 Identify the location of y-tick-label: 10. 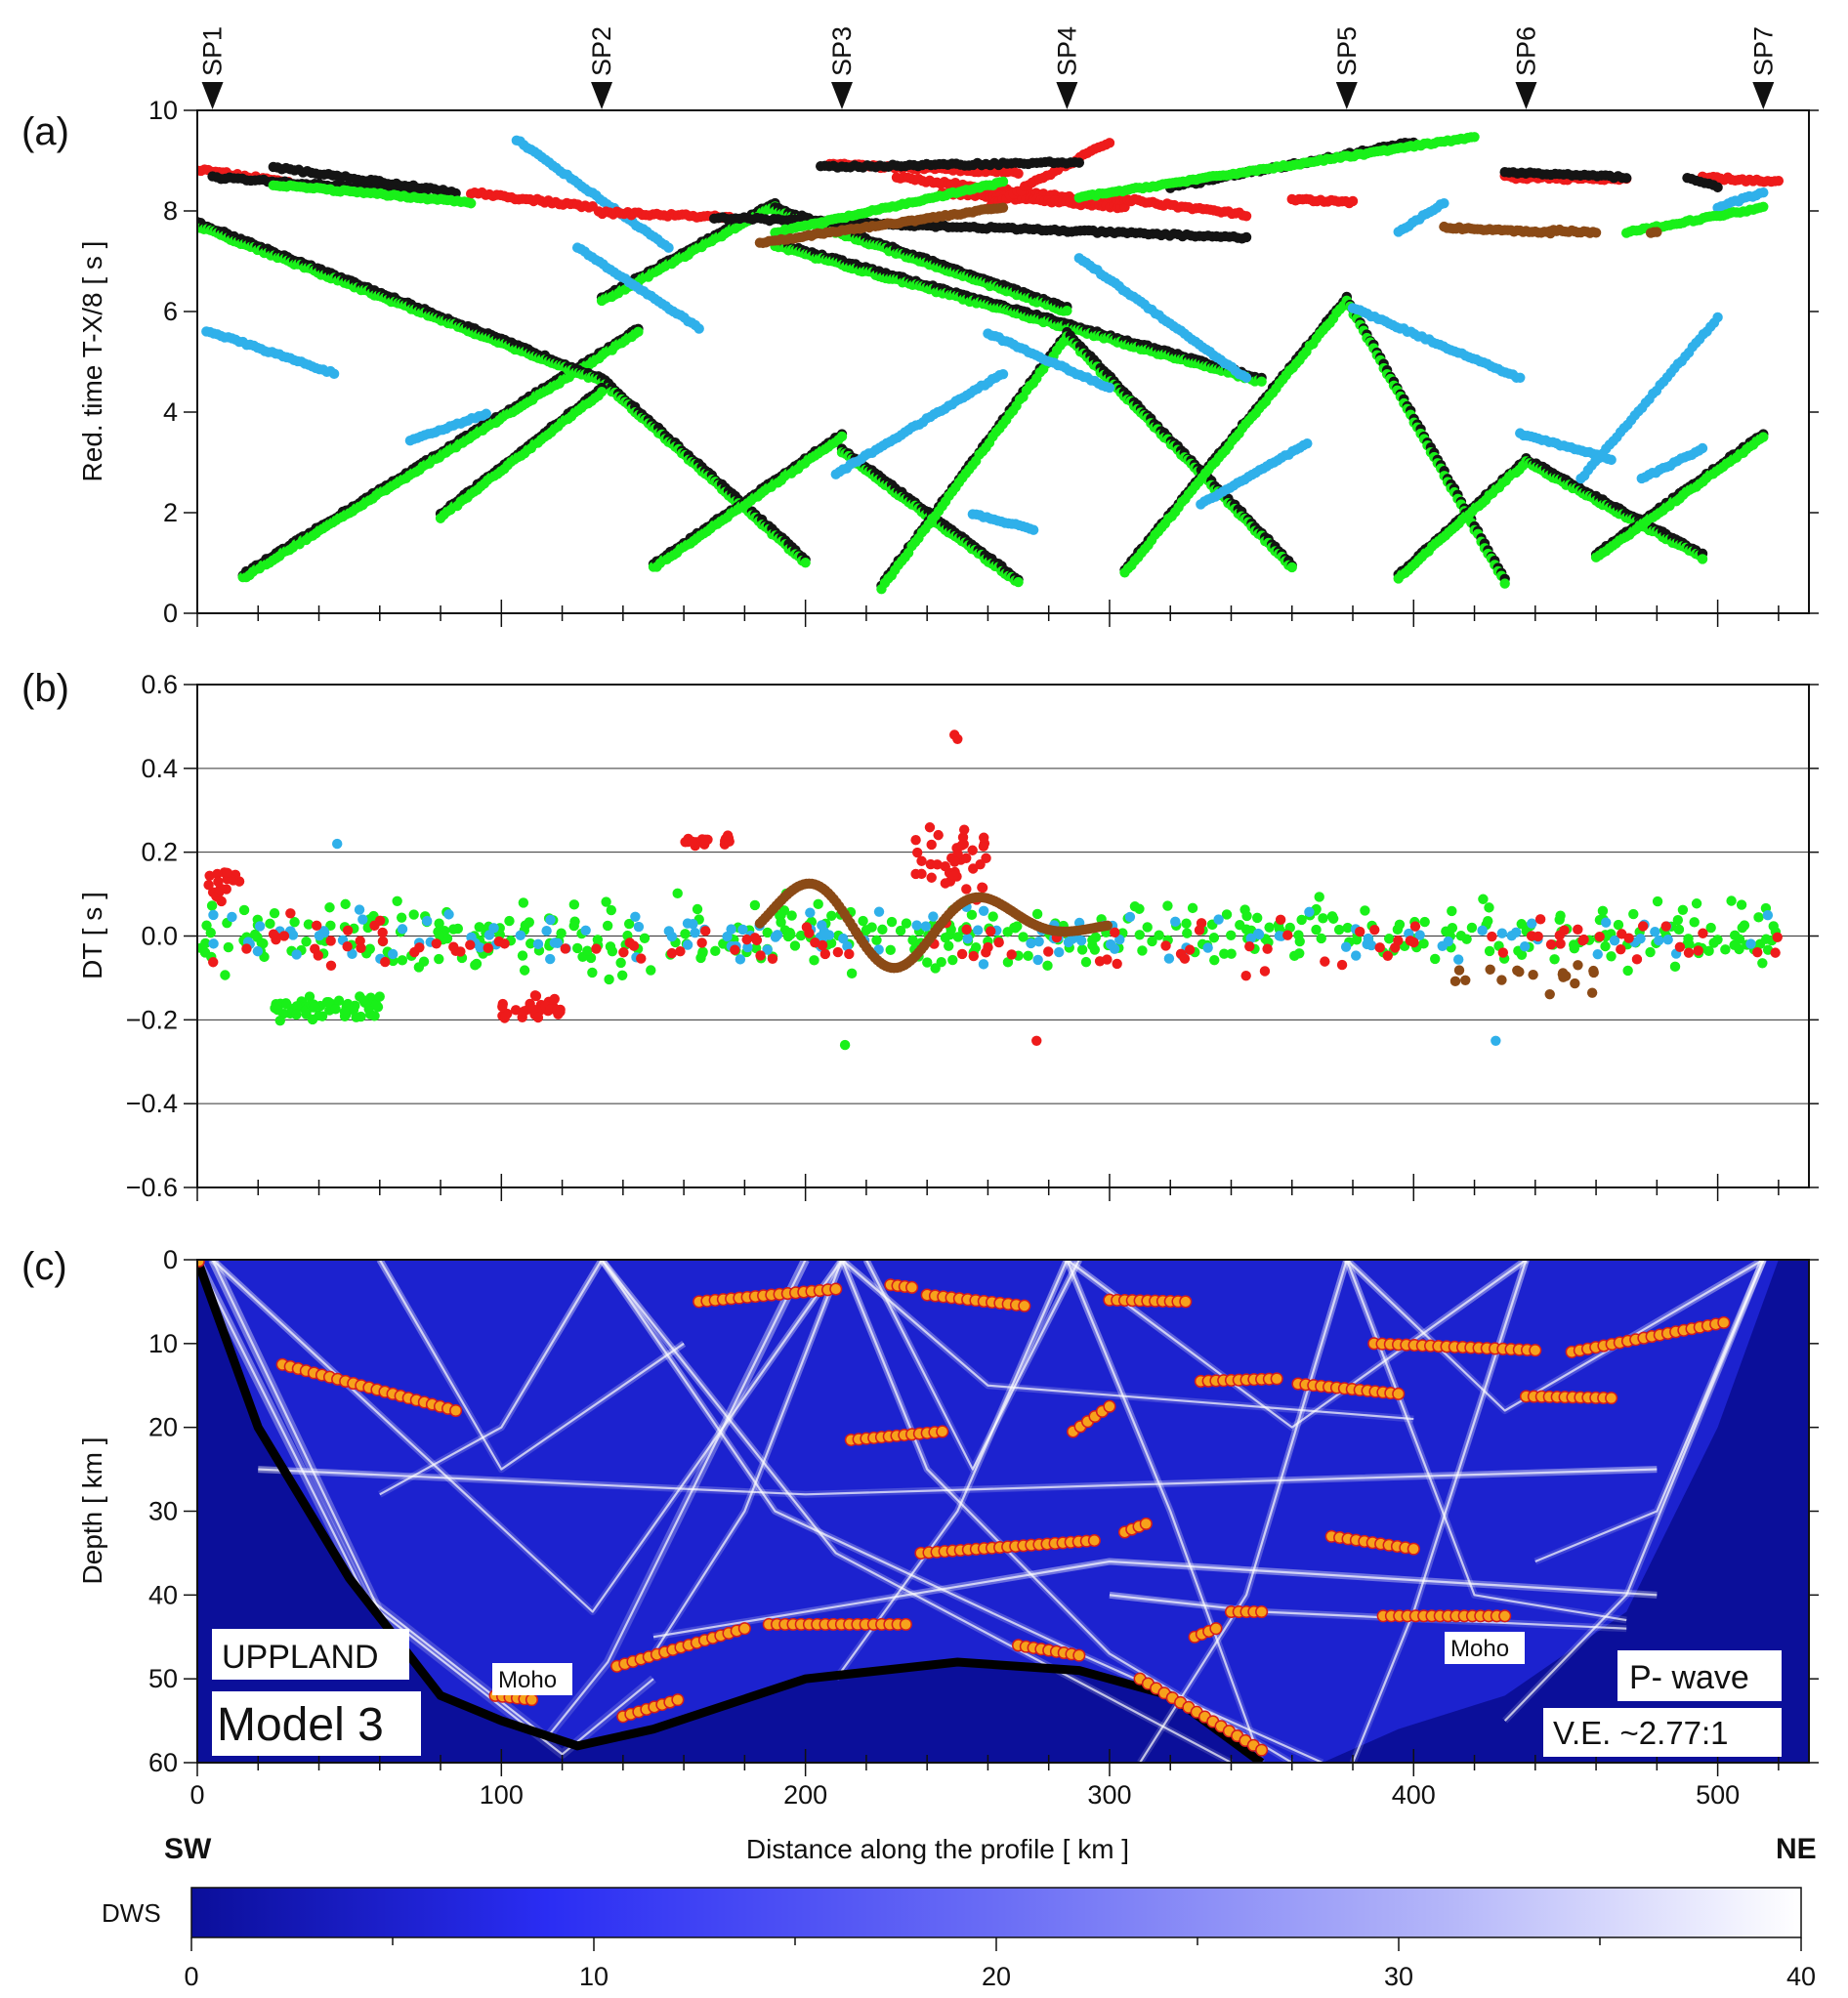
(163, 110).